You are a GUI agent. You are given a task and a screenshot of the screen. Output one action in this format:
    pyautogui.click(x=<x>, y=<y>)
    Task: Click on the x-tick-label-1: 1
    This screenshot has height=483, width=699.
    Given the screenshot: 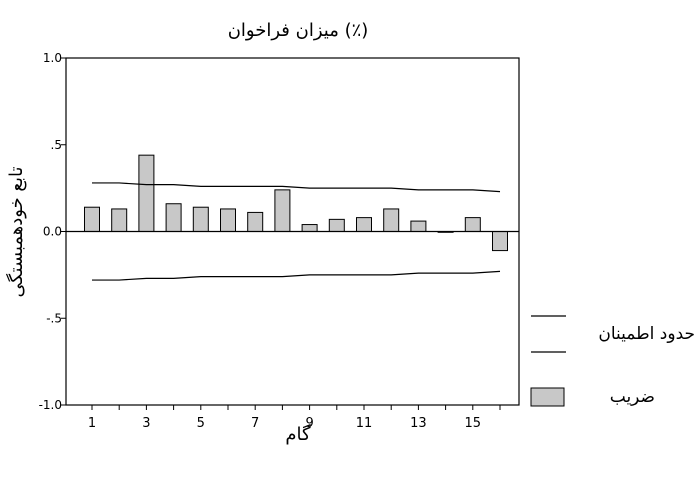 What is the action you would take?
    pyautogui.click(x=92, y=423)
    